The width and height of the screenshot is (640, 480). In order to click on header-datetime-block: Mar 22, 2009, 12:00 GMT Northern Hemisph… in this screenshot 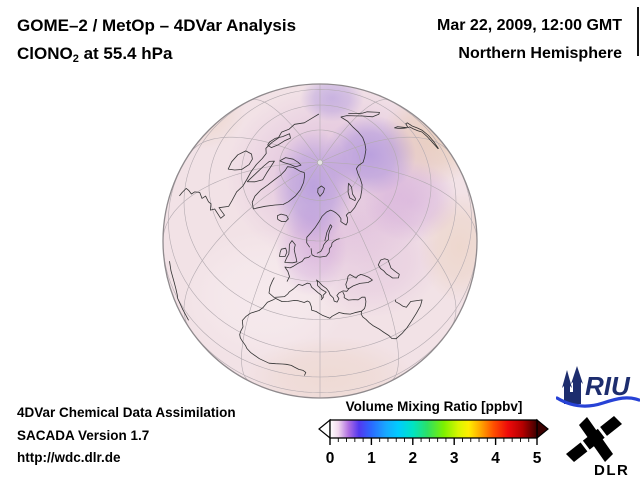, I will do `click(529, 40)`.